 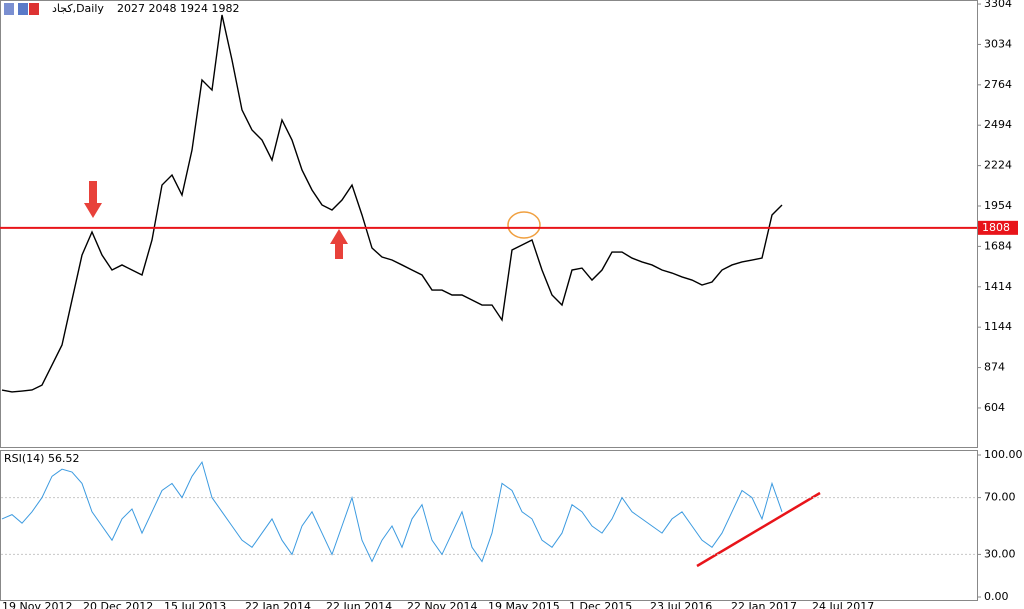 What do you see at coordinates (998, 326) in the screenshot?
I see `y-tick-label: 1144` at bounding box center [998, 326].